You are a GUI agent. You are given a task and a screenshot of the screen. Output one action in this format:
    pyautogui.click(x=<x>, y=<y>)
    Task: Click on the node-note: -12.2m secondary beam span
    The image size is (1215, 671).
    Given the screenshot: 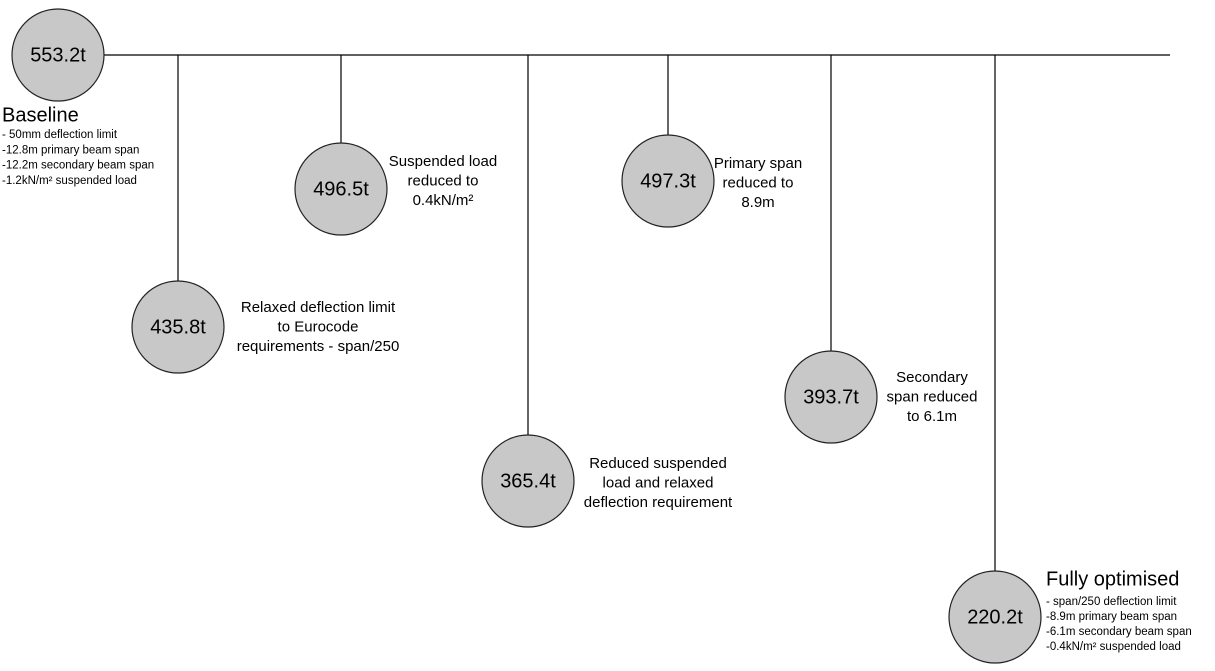 What is the action you would take?
    pyautogui.click(x=78, y=166)
    